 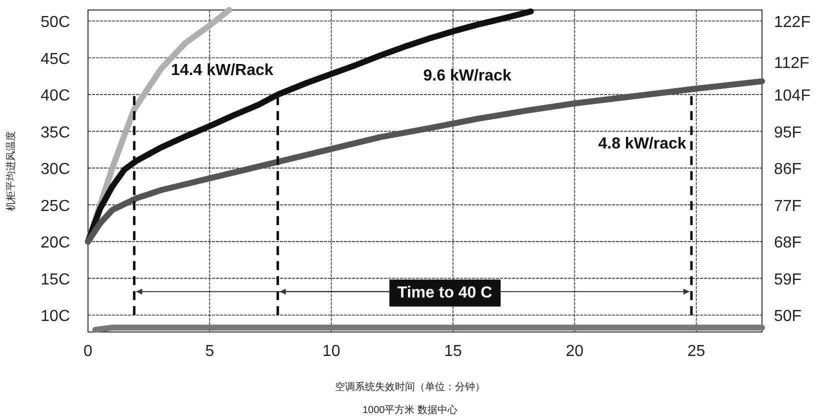 What do you see at coordinates (55, 96) in the screenshot?
I see `y-tick-label: 40C` at bounding box center [55, 96].